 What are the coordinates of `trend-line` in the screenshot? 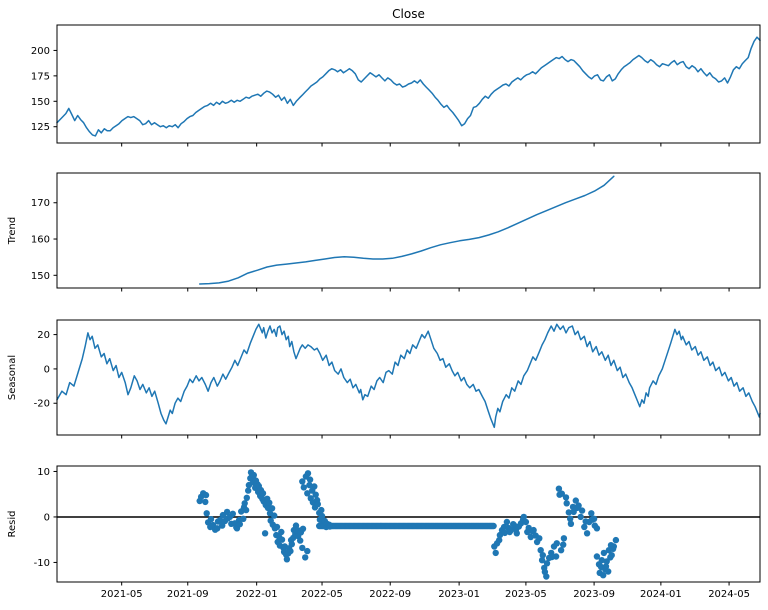 It's located at (406, 230).